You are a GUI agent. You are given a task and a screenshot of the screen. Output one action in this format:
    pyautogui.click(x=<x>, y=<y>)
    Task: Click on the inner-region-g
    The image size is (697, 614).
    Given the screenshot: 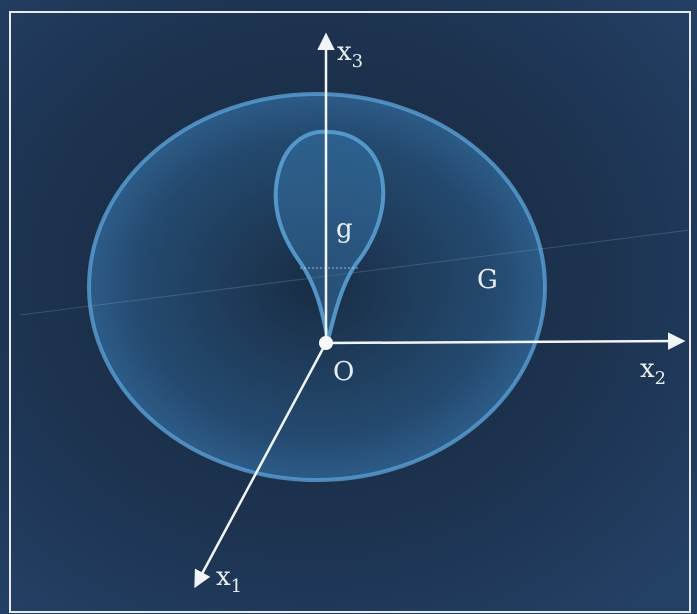 What is the action you would take?
    pyautogui.click(x=329, y=235)
    